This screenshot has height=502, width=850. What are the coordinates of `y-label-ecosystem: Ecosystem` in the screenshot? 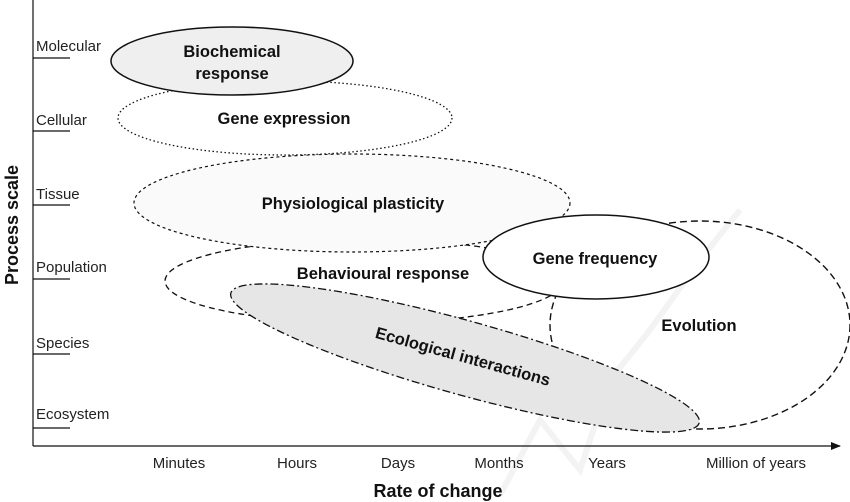 It's located at (72, 414).